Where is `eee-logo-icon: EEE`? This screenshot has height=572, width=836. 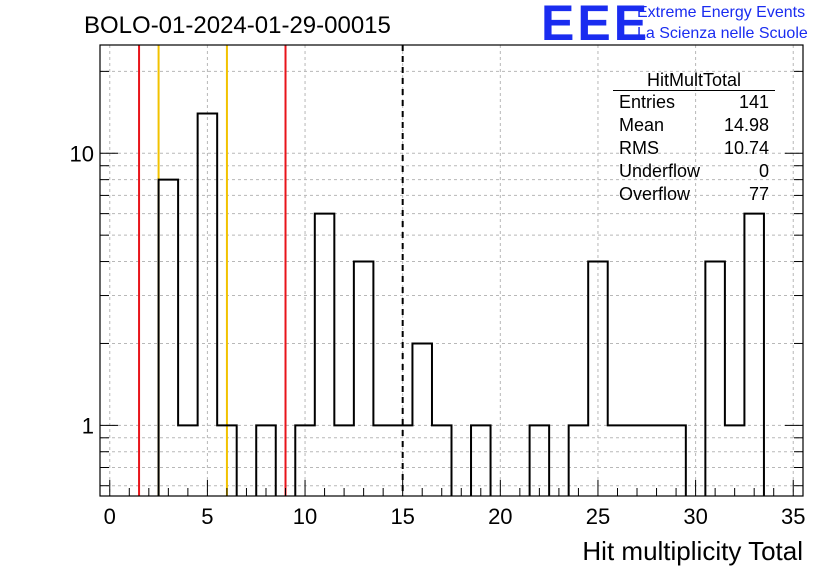 eee-logo-icon: EEE is located at coordinates (596, 25).